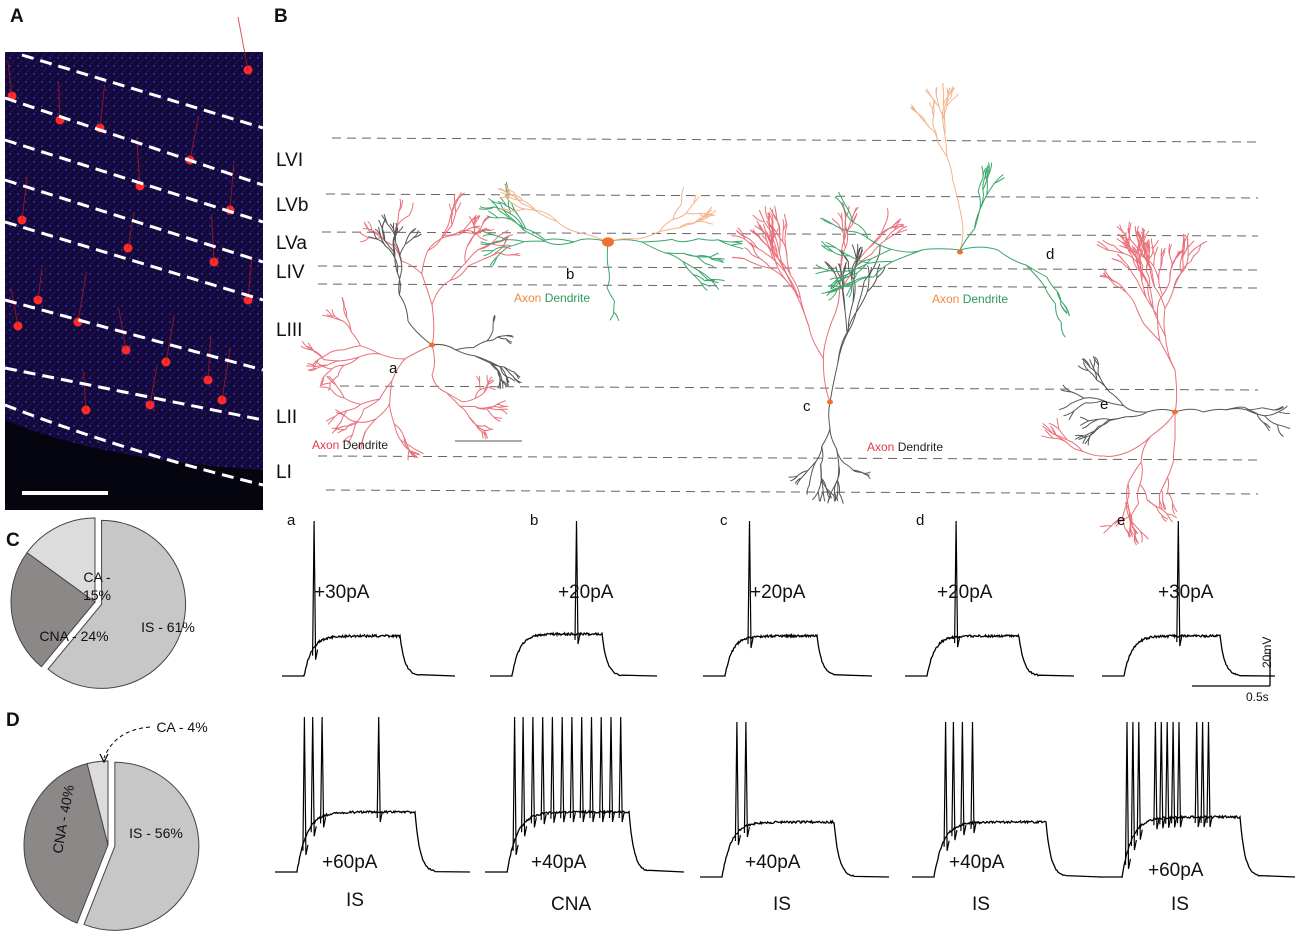  Describe the element at coordinates (432, 345) in the screenshot. I see `soma` at that location.